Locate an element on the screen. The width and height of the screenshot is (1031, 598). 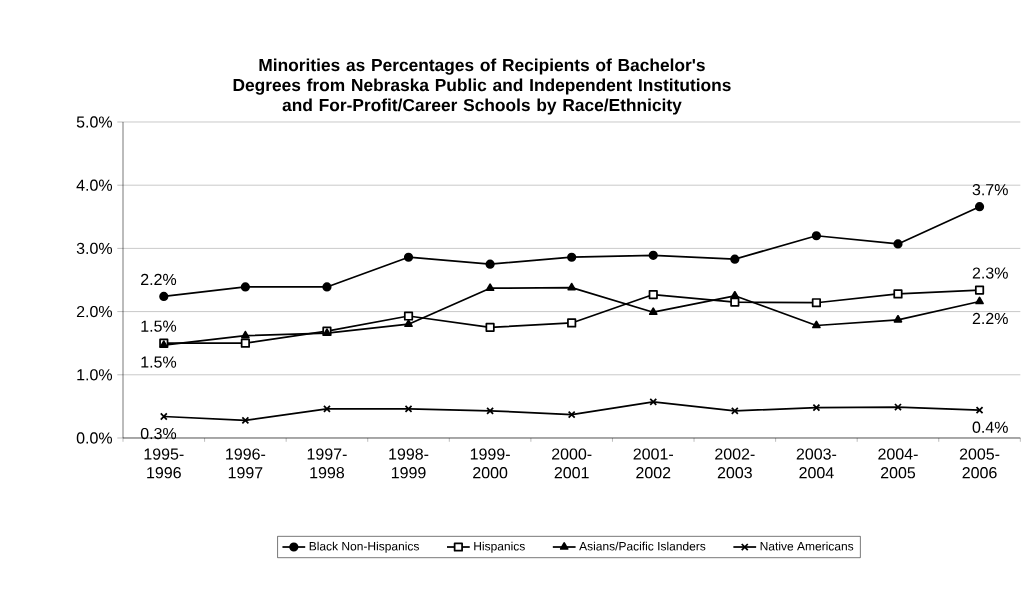
x-tick-label: 2005-2006 is located at coordinates (979, 463).